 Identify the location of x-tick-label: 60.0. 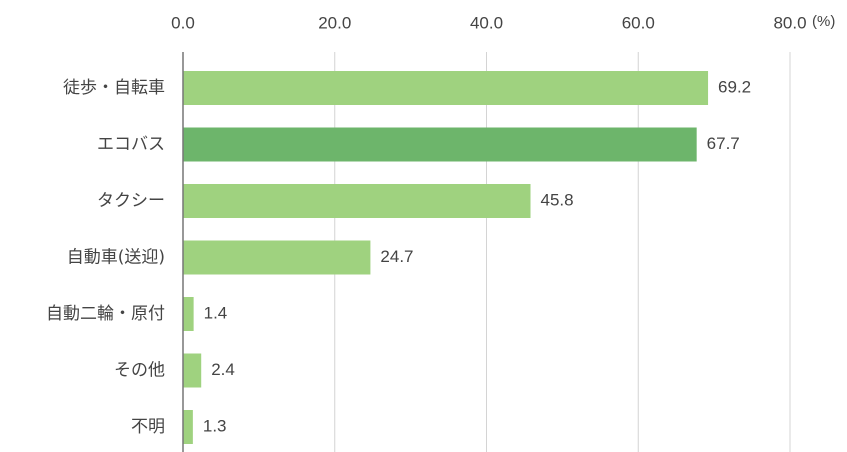
(638, 22).